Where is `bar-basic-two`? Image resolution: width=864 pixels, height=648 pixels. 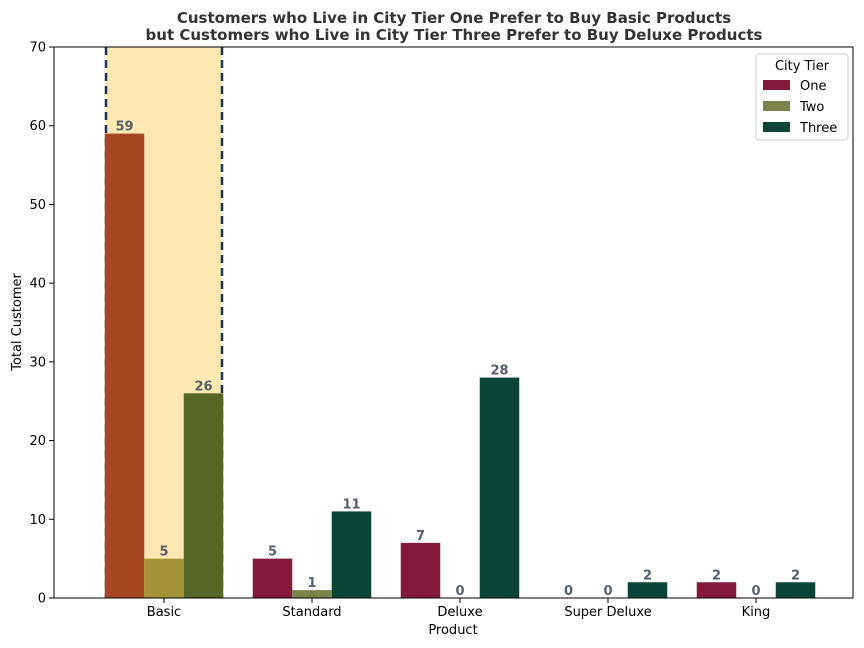
bar-basic-two is located at coordinates (164, 578).